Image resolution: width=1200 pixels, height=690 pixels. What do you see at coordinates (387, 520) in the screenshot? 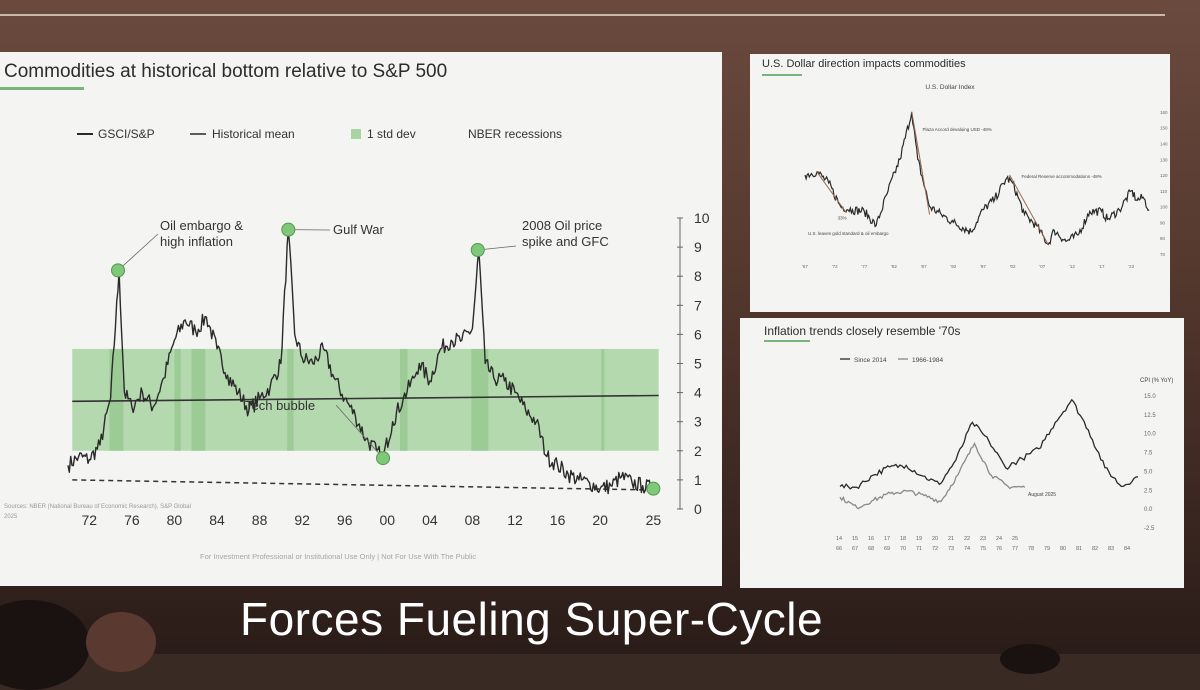
I see `x-tick-label-00: 00` at bounding box center [387, 520].